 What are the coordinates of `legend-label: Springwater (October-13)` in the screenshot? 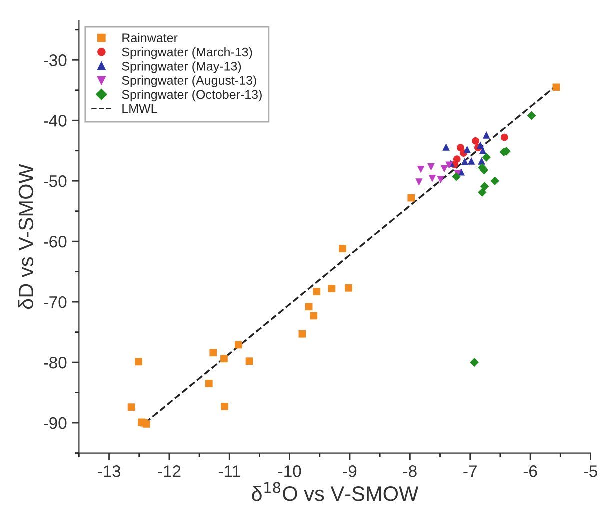 It's located at (192, 96).